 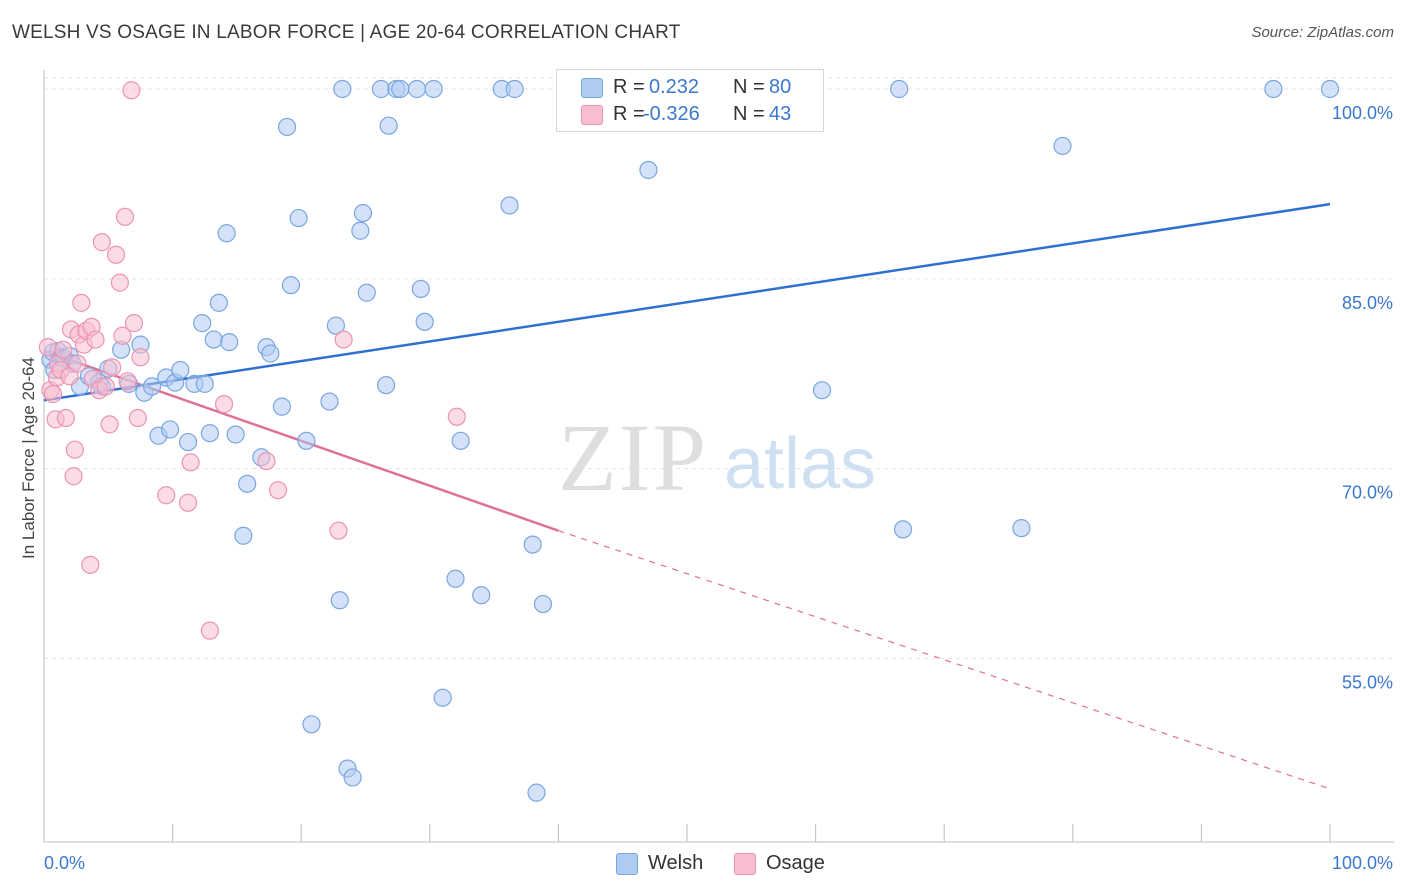 I want to click on welsh-n-label: N =, so click(x=749, y=87).